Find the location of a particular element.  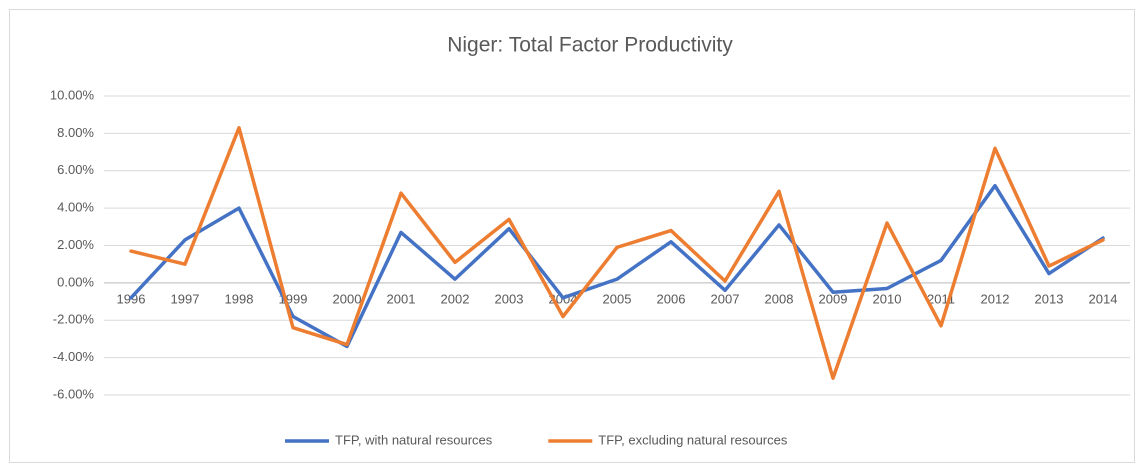

y-tick-label: 0.00% is located at coordinates (75, 281).